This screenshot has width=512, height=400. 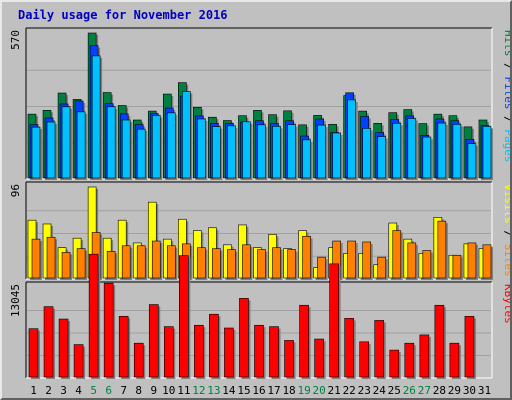 What do you see at coordinates (213, 390) in the screenshot?
I see `day-label: 13` at bounding box center [213, 390].